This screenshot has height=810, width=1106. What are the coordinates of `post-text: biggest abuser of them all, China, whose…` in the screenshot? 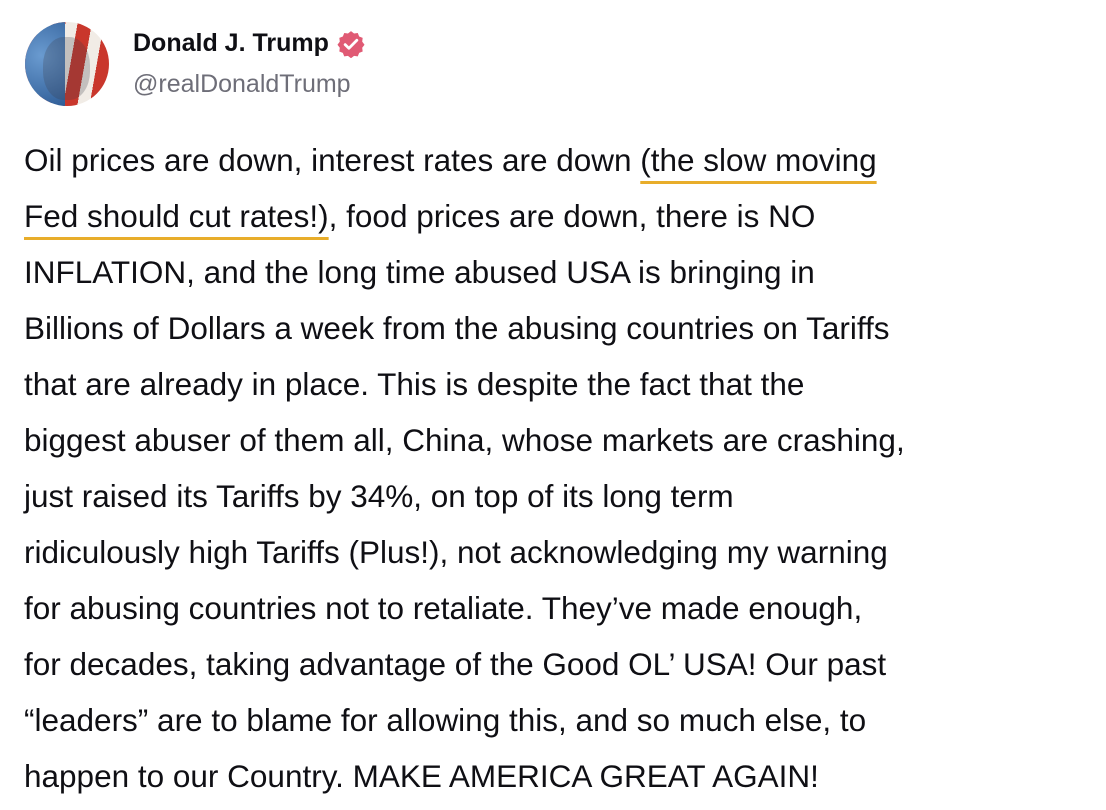 It's located at (464, 440).